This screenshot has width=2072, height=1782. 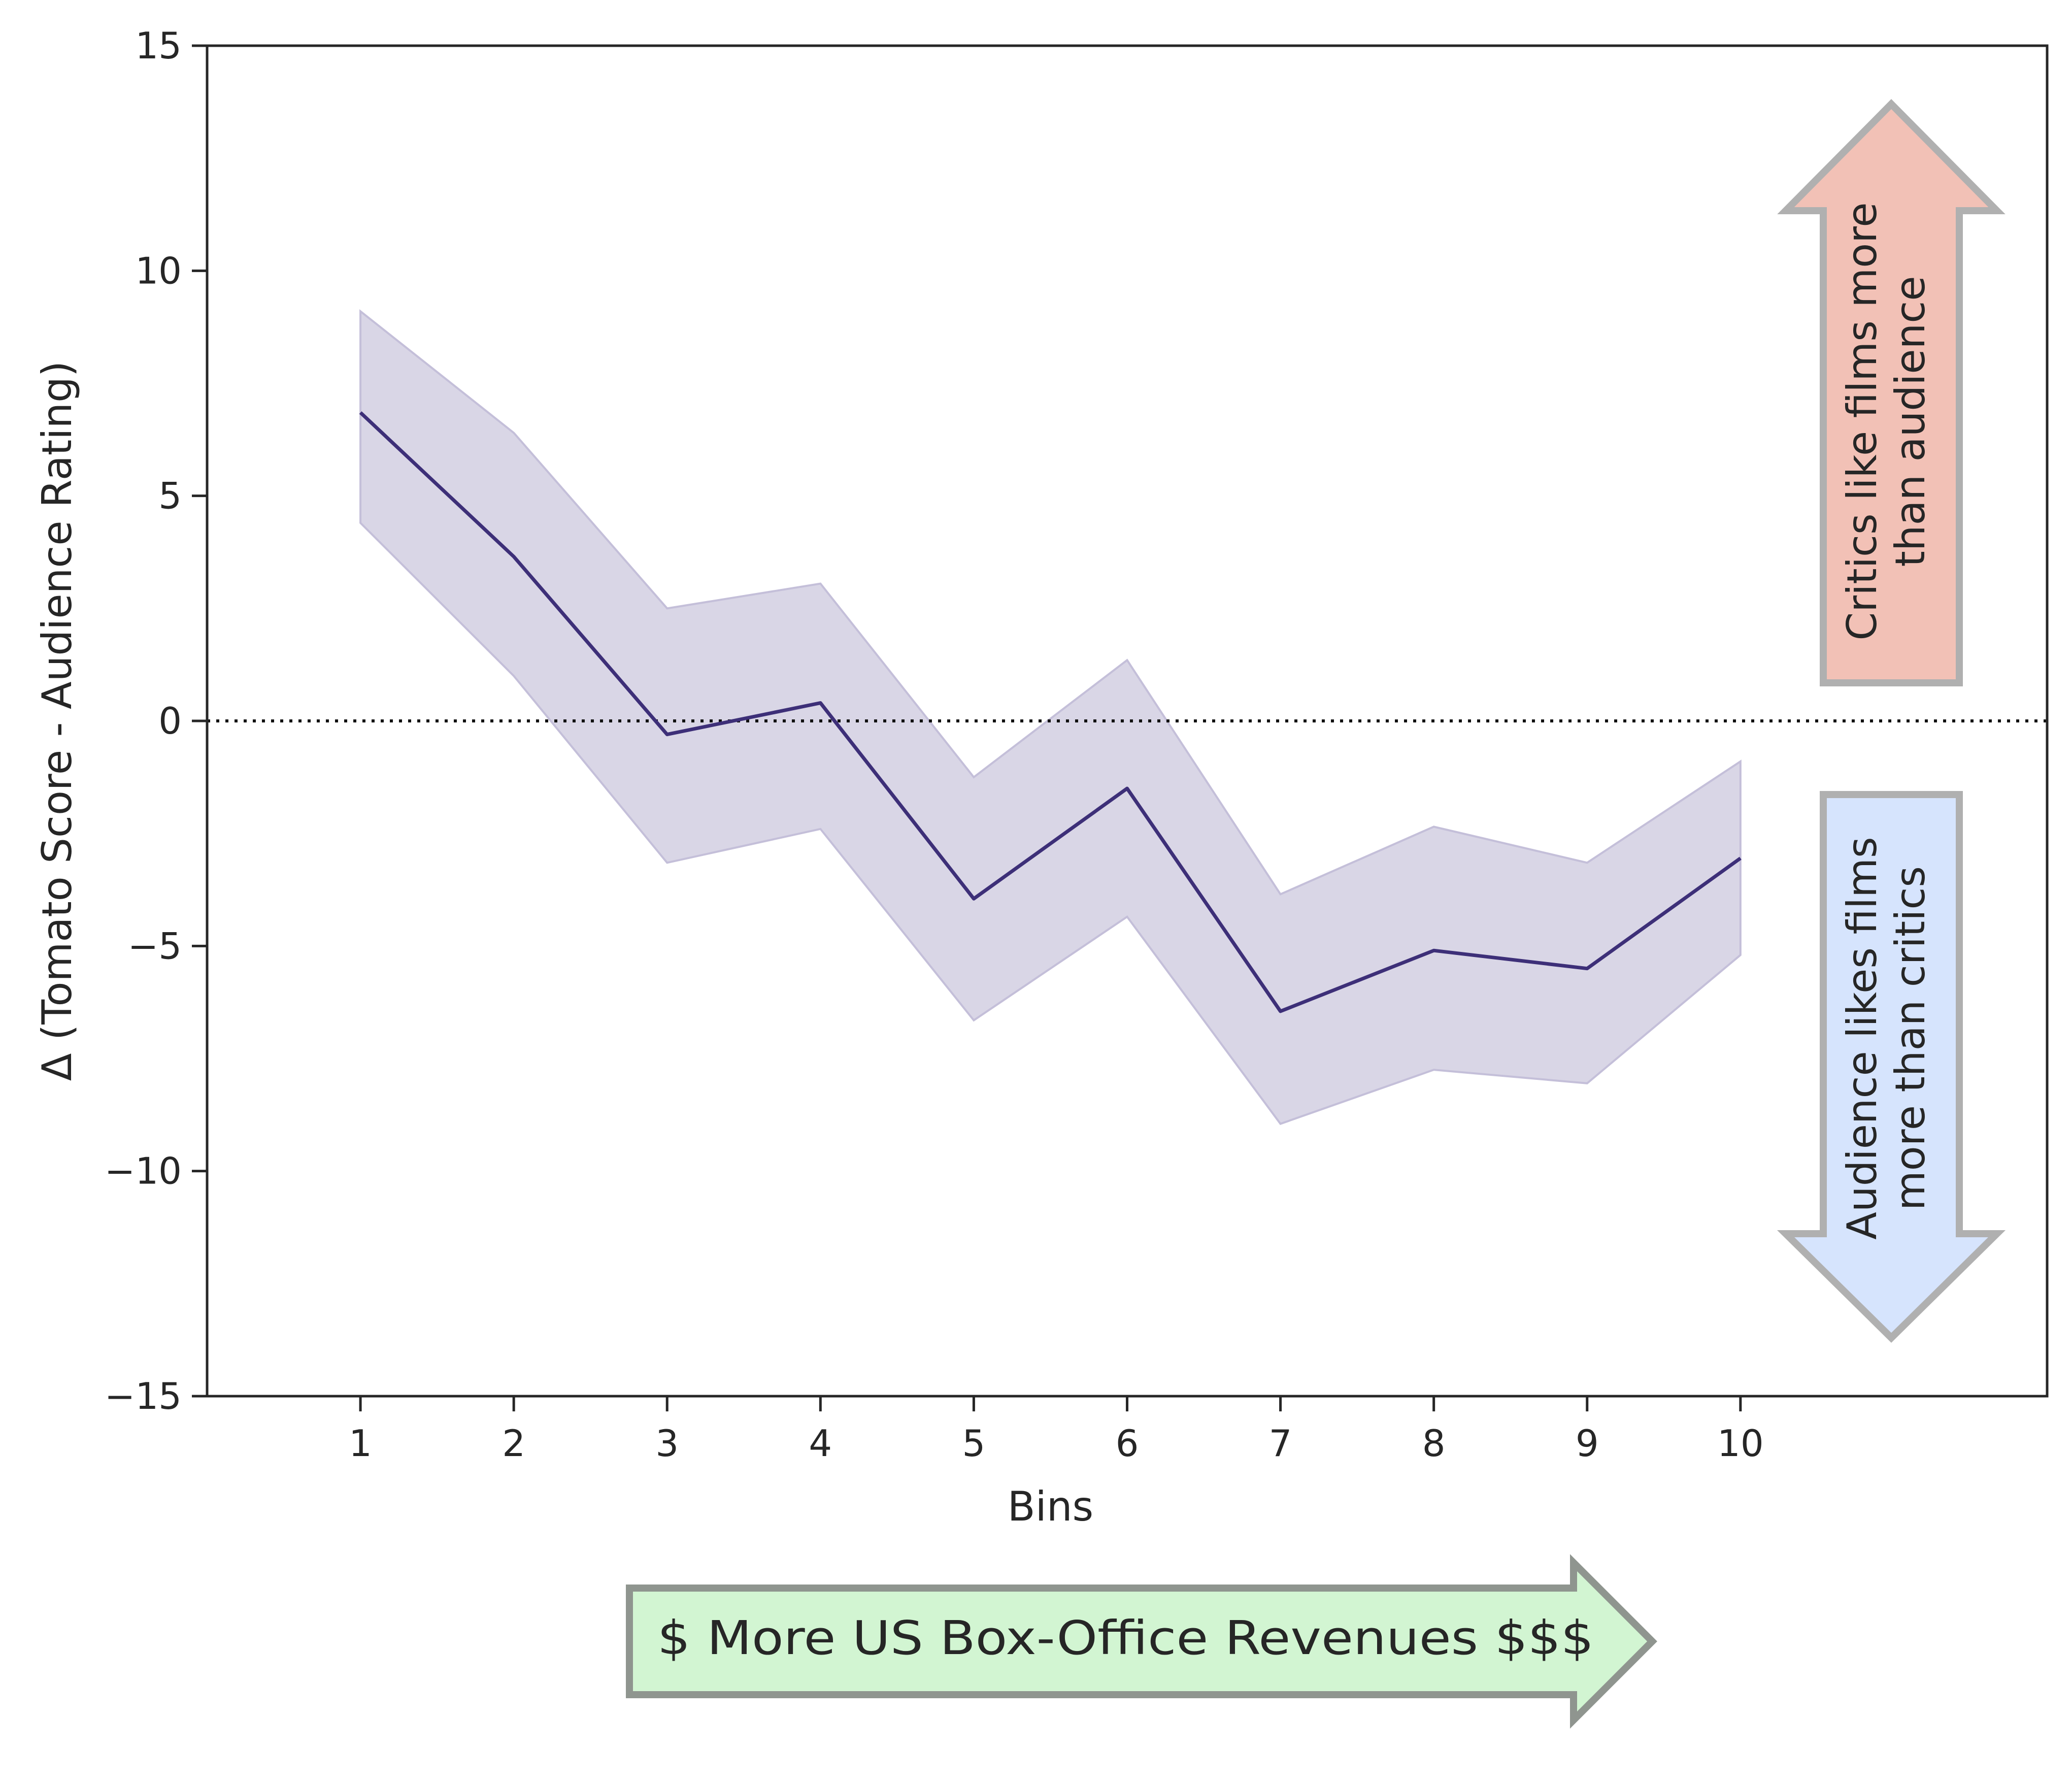 I want to click on audience-down-arrow, so click(x=1892, y=1067).